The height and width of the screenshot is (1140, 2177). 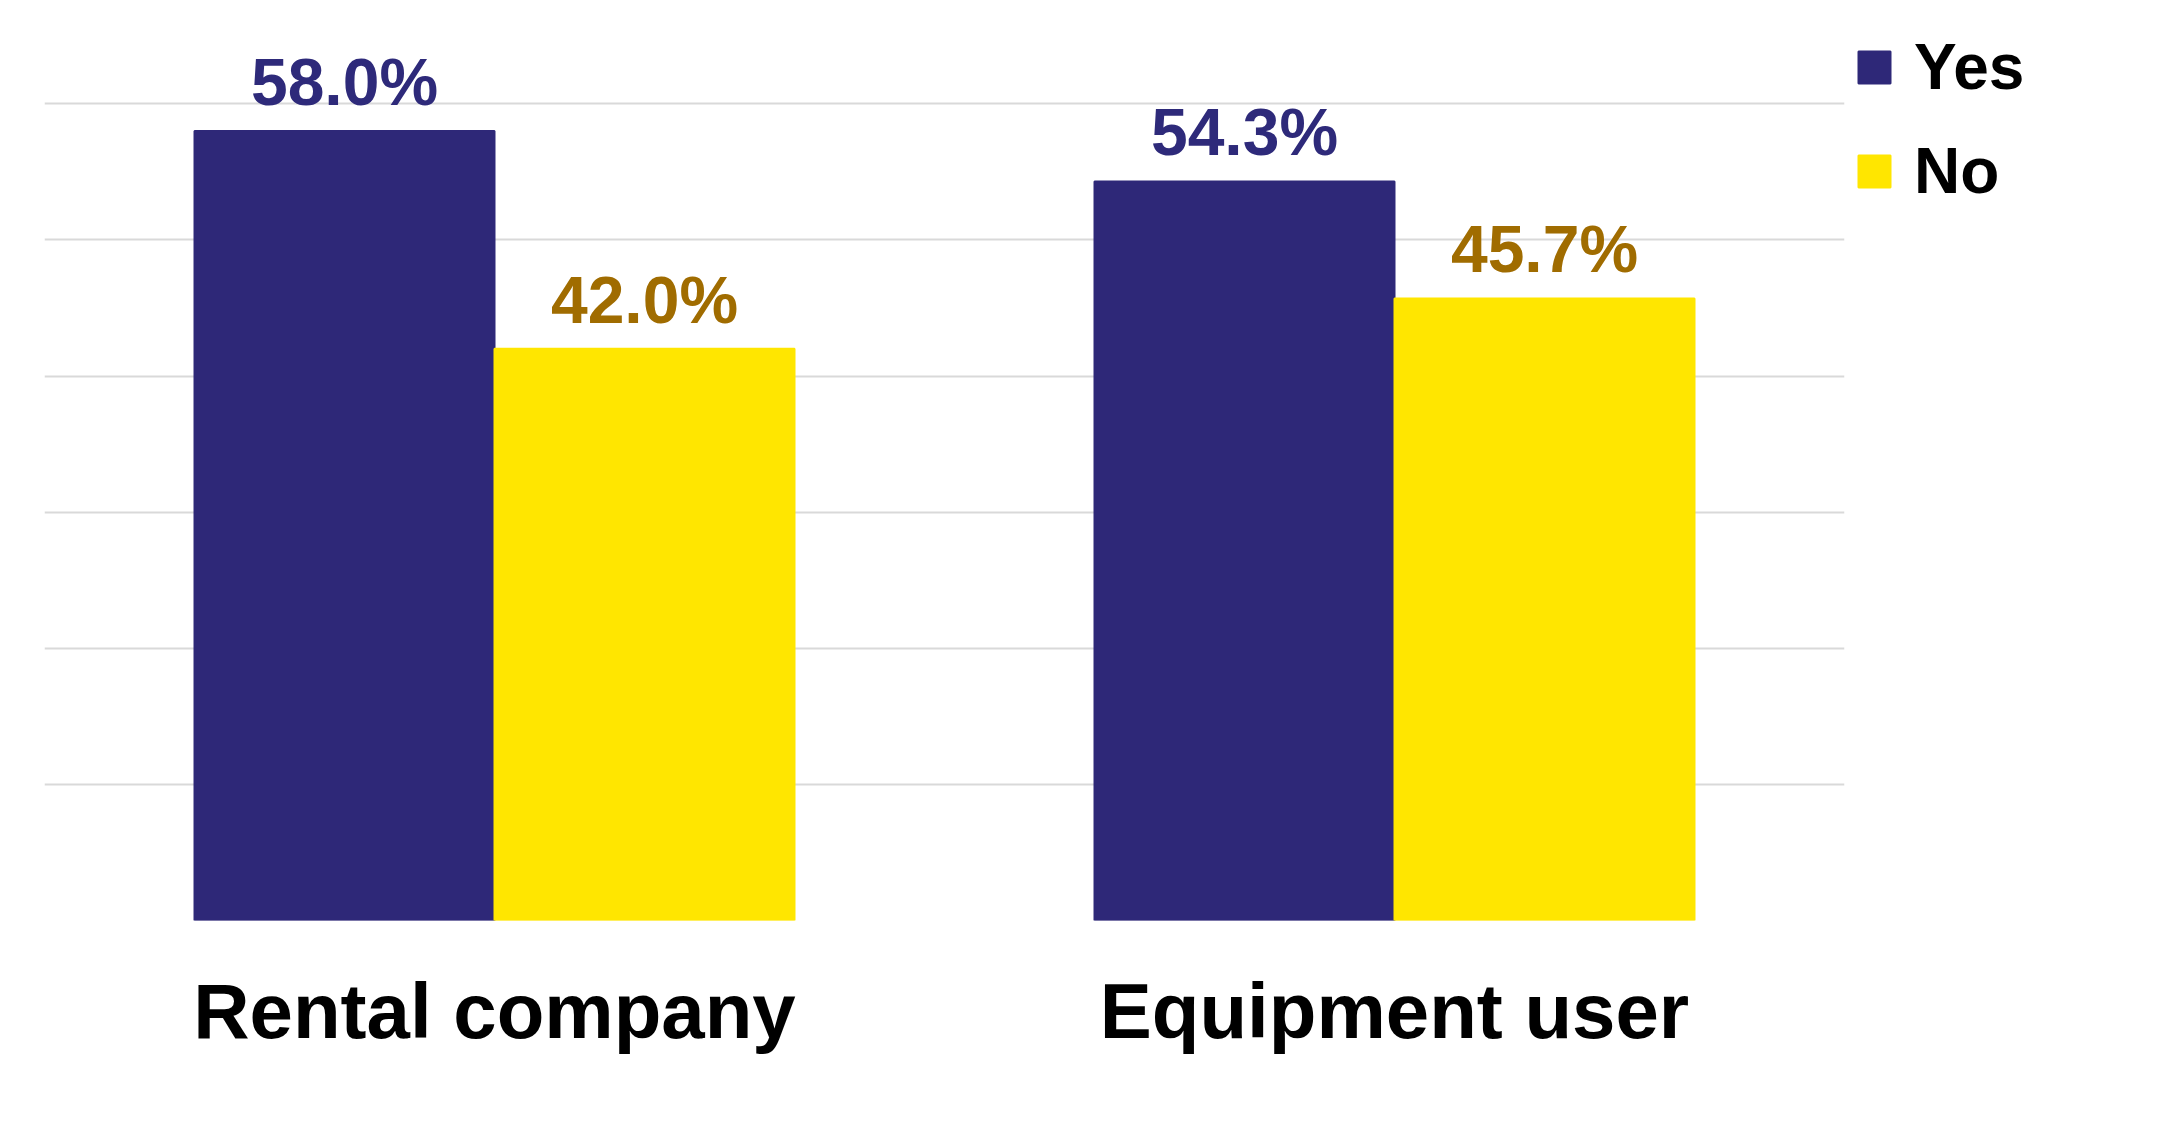 What do you see at coordinates (644, 299) in the screenshot?
I see `data-label: 42.0%` at bounding box center [644, 299].